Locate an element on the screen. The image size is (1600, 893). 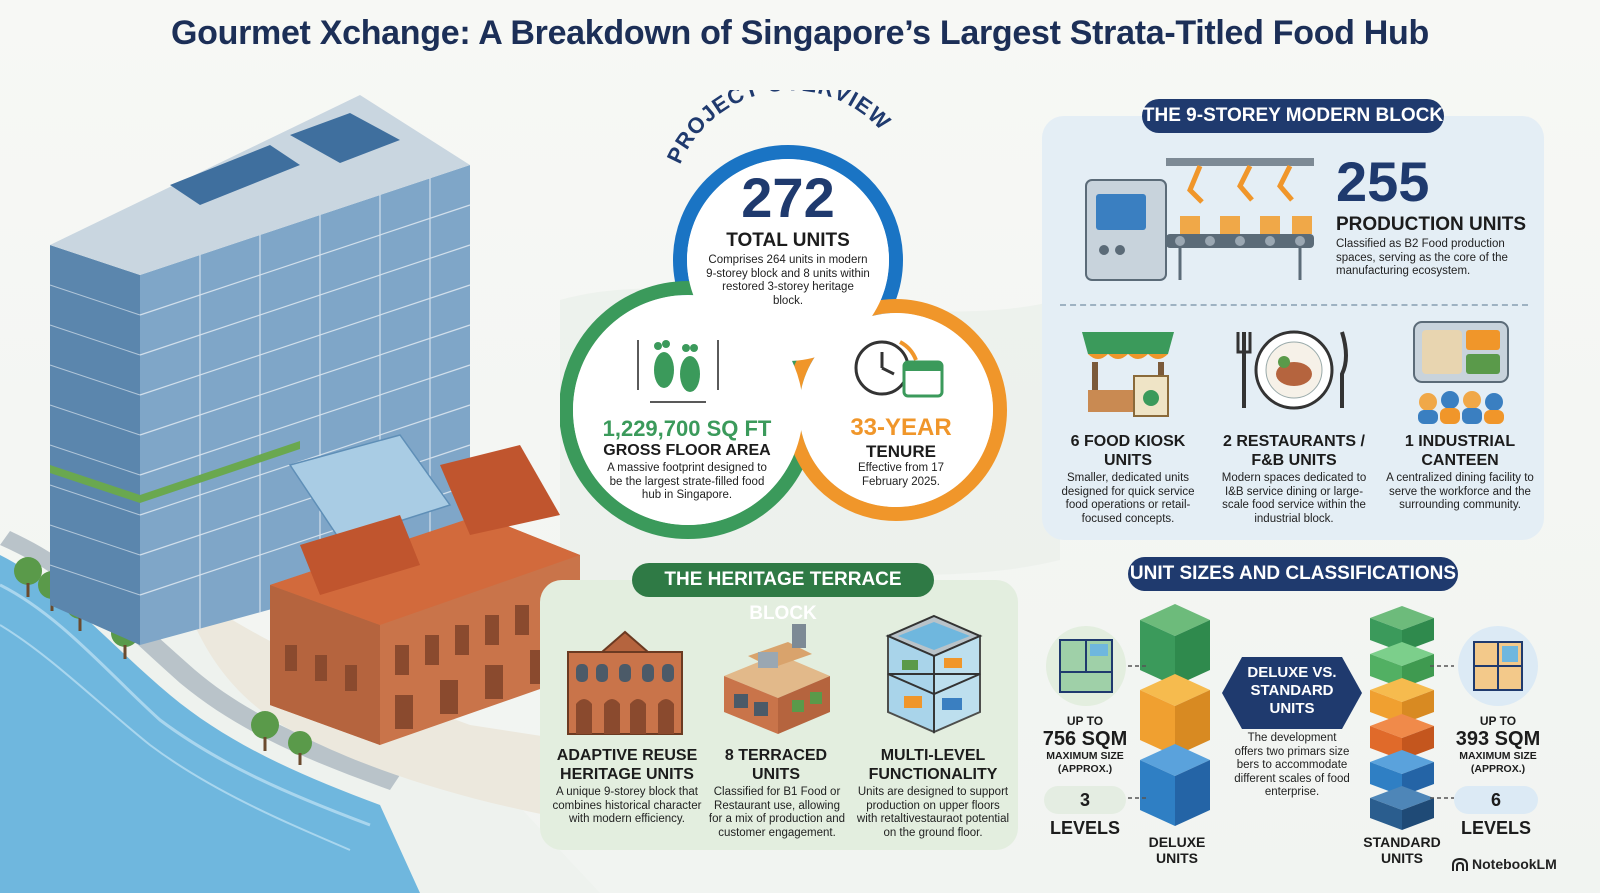
restaurant-plate-icon is located at coordinates (1292, 370).